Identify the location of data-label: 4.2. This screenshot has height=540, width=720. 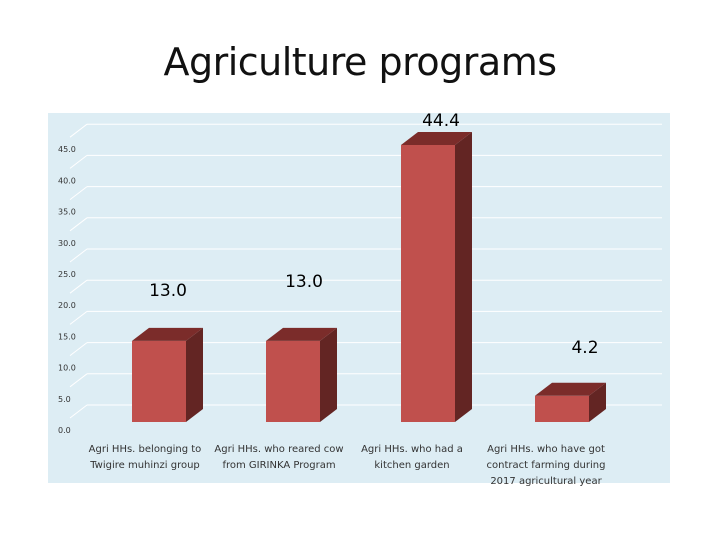
(584, 348).